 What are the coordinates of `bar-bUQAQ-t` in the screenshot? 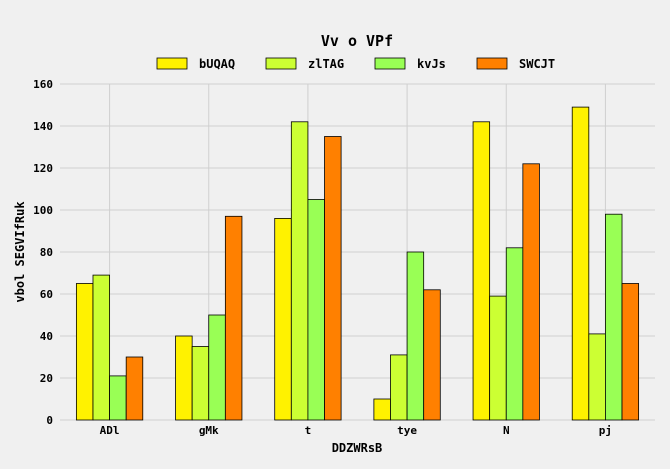 It's located at (283, 319).